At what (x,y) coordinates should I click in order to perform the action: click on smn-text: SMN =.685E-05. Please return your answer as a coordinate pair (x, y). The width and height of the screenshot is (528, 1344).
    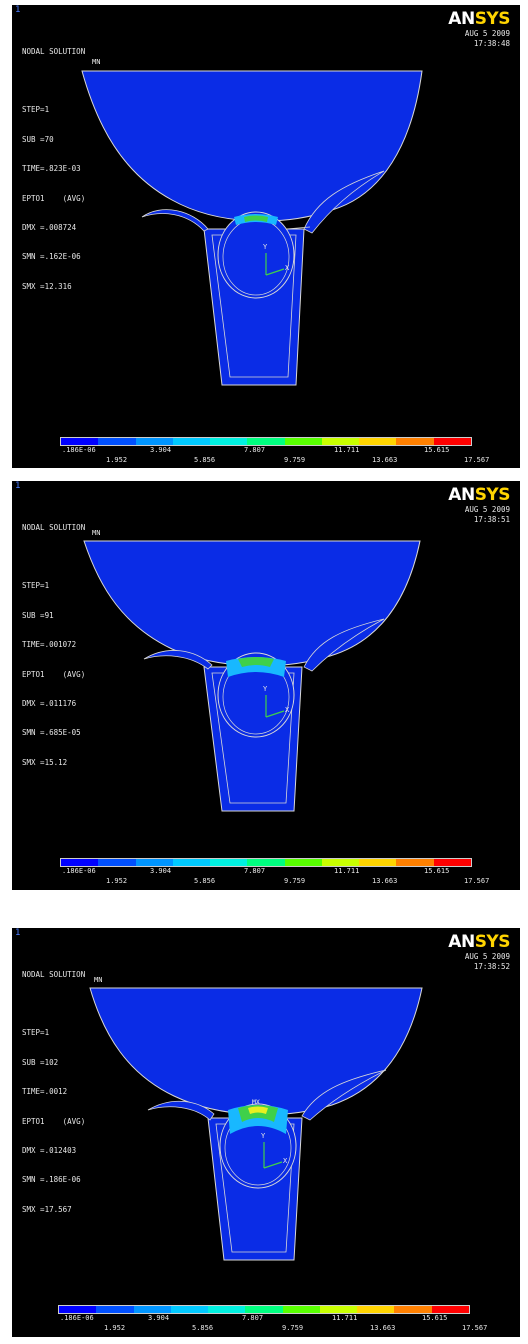
    Looking at the image, I should click on (51, 733).